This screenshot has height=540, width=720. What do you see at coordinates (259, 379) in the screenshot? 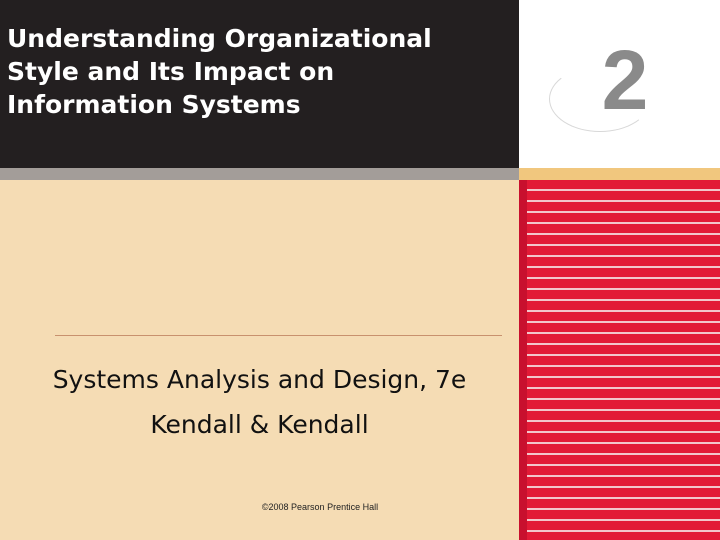
I see `book-title: Systems Analysis and Design, 7e` at bounding box center [259, 379].